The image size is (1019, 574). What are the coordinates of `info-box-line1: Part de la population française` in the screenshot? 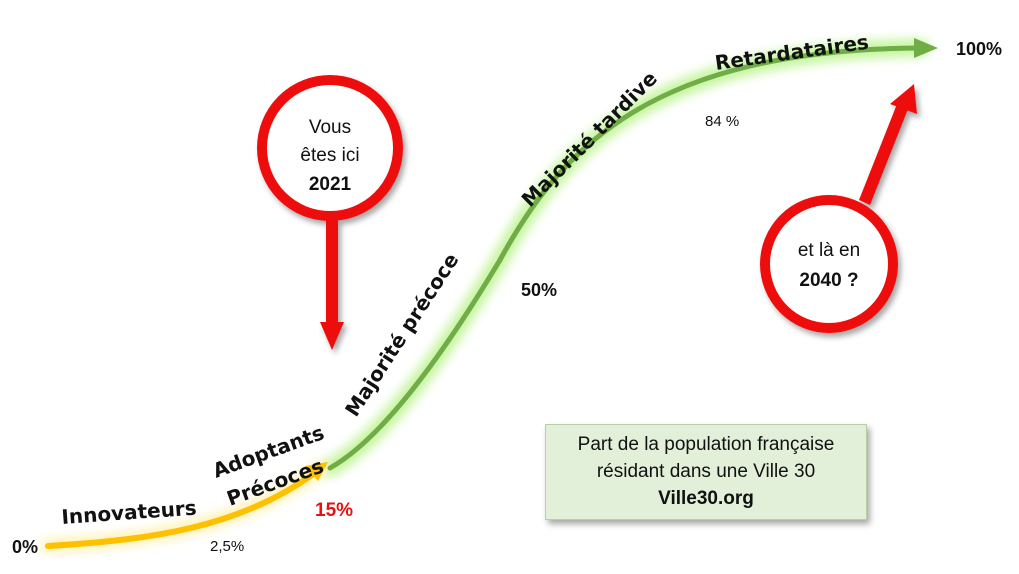 It's located at (706, 444).